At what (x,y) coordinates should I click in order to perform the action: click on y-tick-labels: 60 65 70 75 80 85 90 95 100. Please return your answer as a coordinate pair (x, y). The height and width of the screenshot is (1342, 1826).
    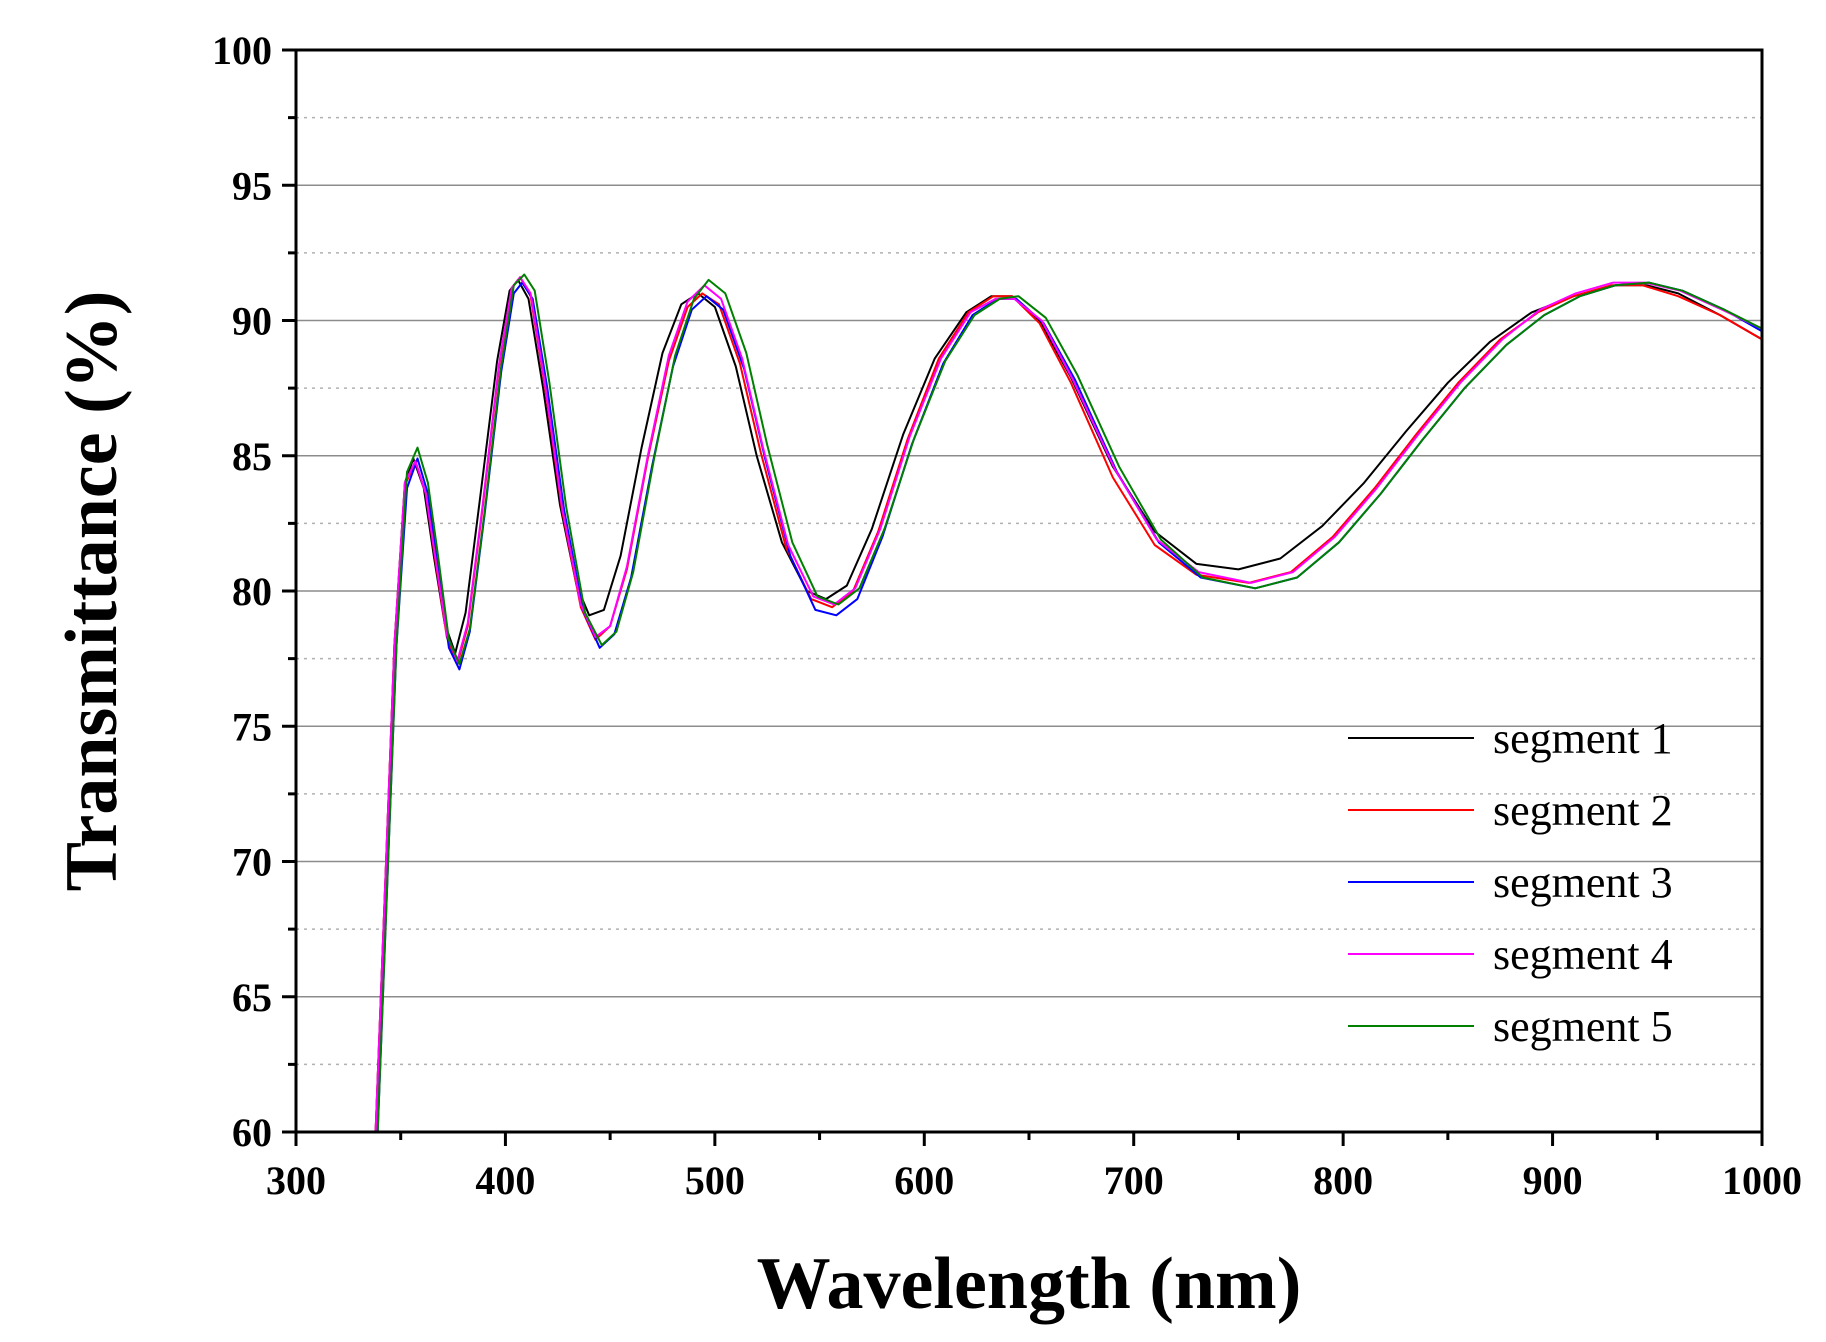
    Looking at the image, I should click on (242, 591).